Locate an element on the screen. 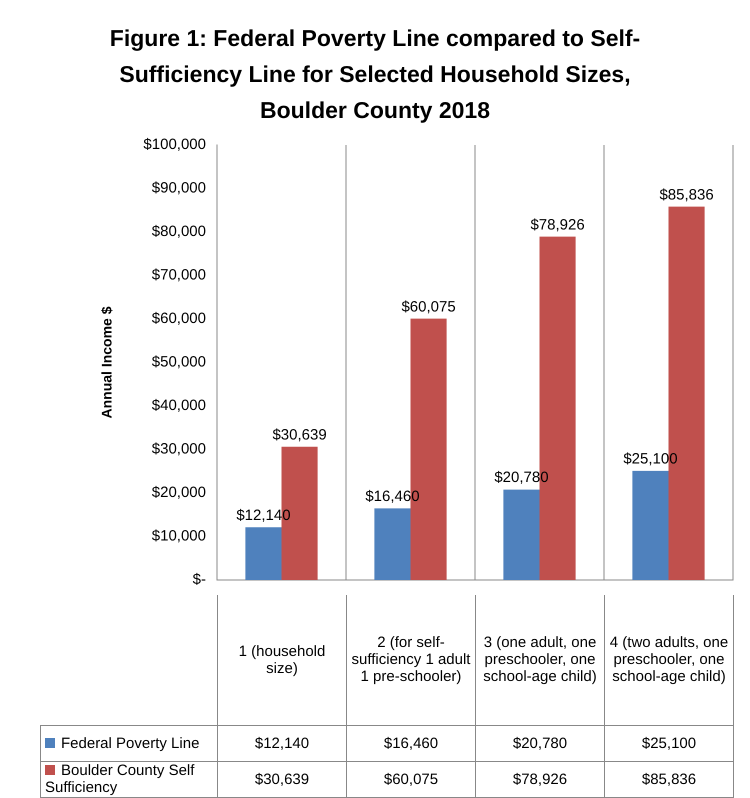 The height and width of the screenshot is (798, 750). data-label: $60,075 is located at coordinates (411, 779).